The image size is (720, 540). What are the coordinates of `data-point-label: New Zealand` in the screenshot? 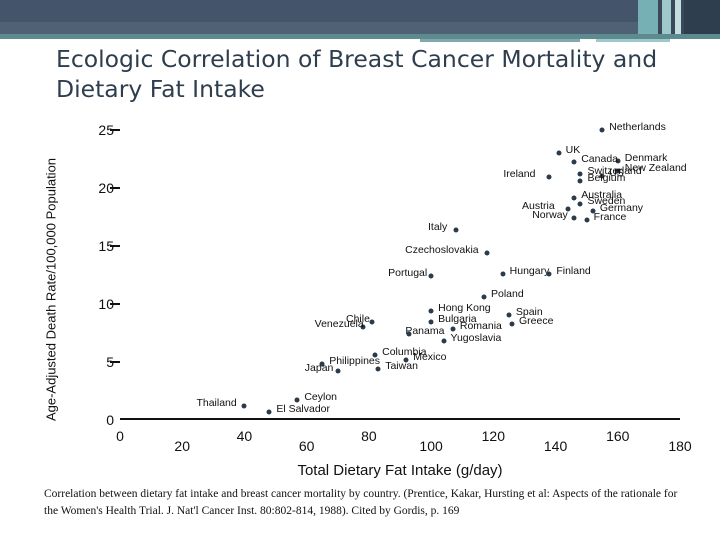 It's located at (655, 168).